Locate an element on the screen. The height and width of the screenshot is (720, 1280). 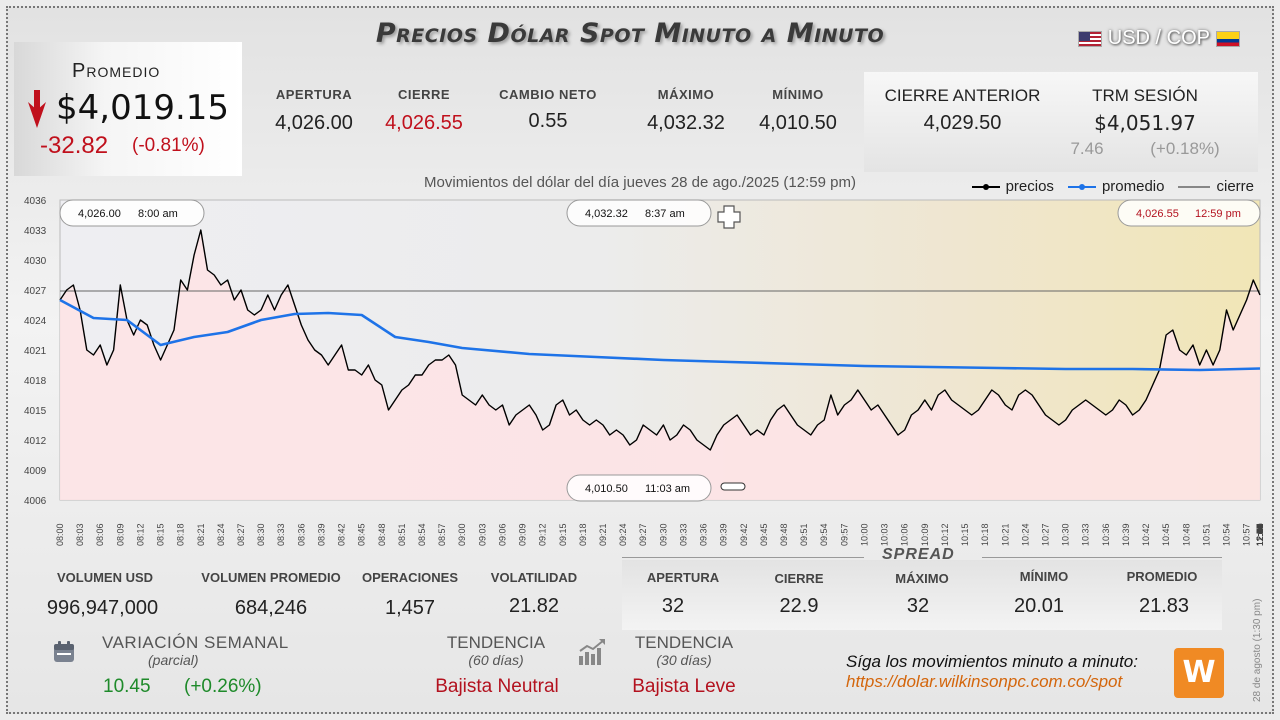
site-logo: W is located at coordinates (1199, 673).